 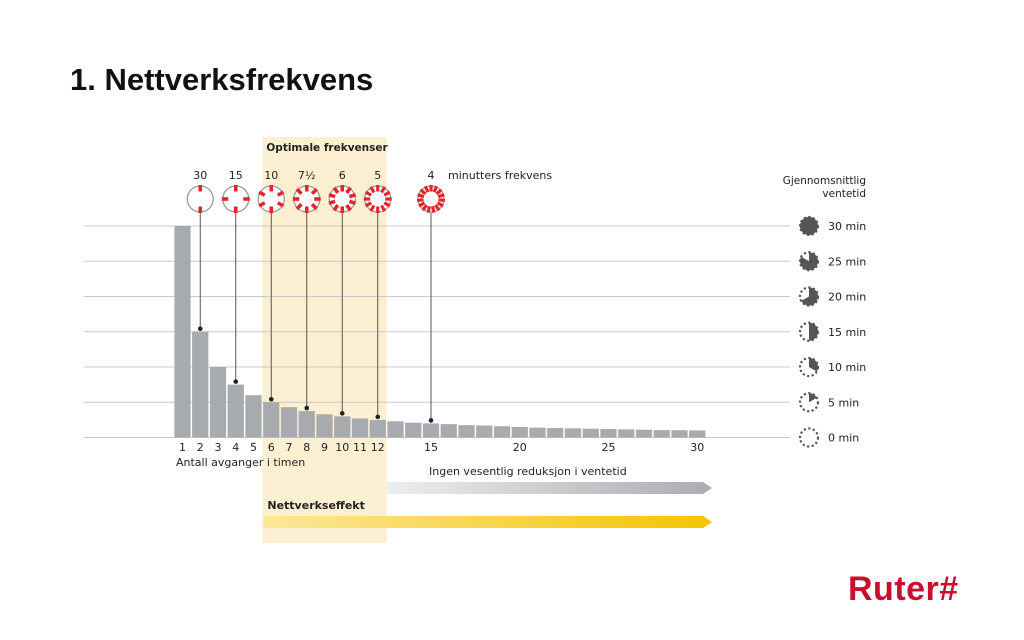 What do you see at coordinates (342, 175) in the screenshot?
I see `frequency-label: 6` at bounding box center [342, 175].